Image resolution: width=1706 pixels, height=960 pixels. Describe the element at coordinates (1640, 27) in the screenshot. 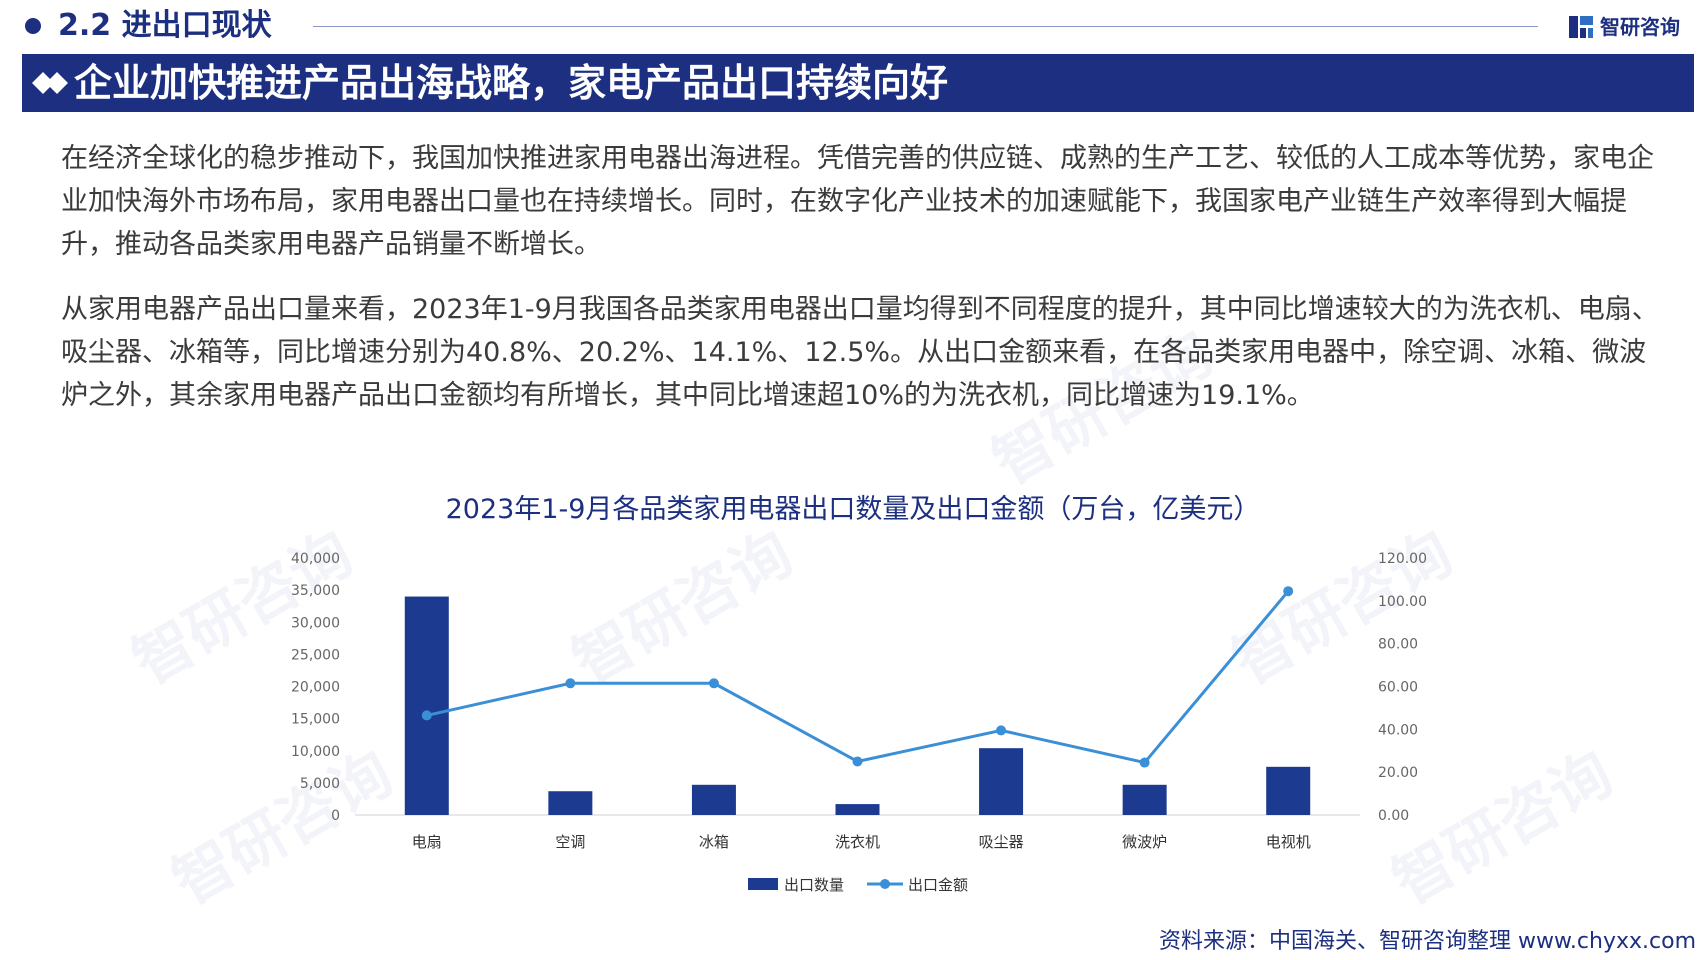

I see `logo-text: 智研咨询` at that location.